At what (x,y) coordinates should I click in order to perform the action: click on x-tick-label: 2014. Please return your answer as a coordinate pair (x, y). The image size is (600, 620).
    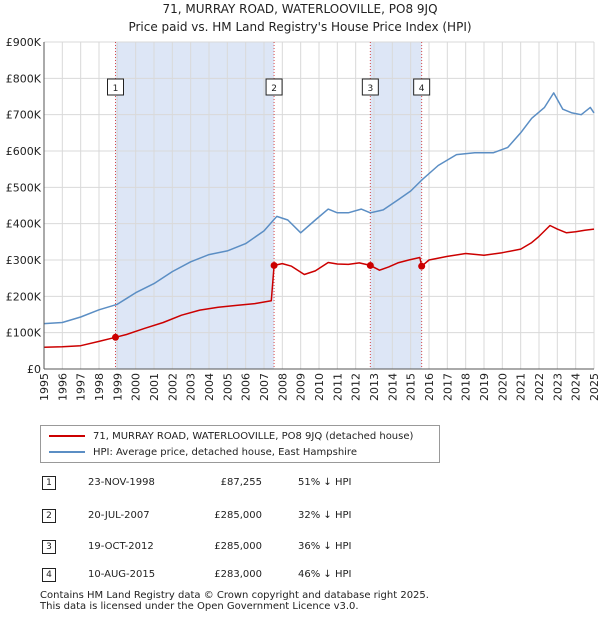
    Looking at the image, I should click on (392, 387).